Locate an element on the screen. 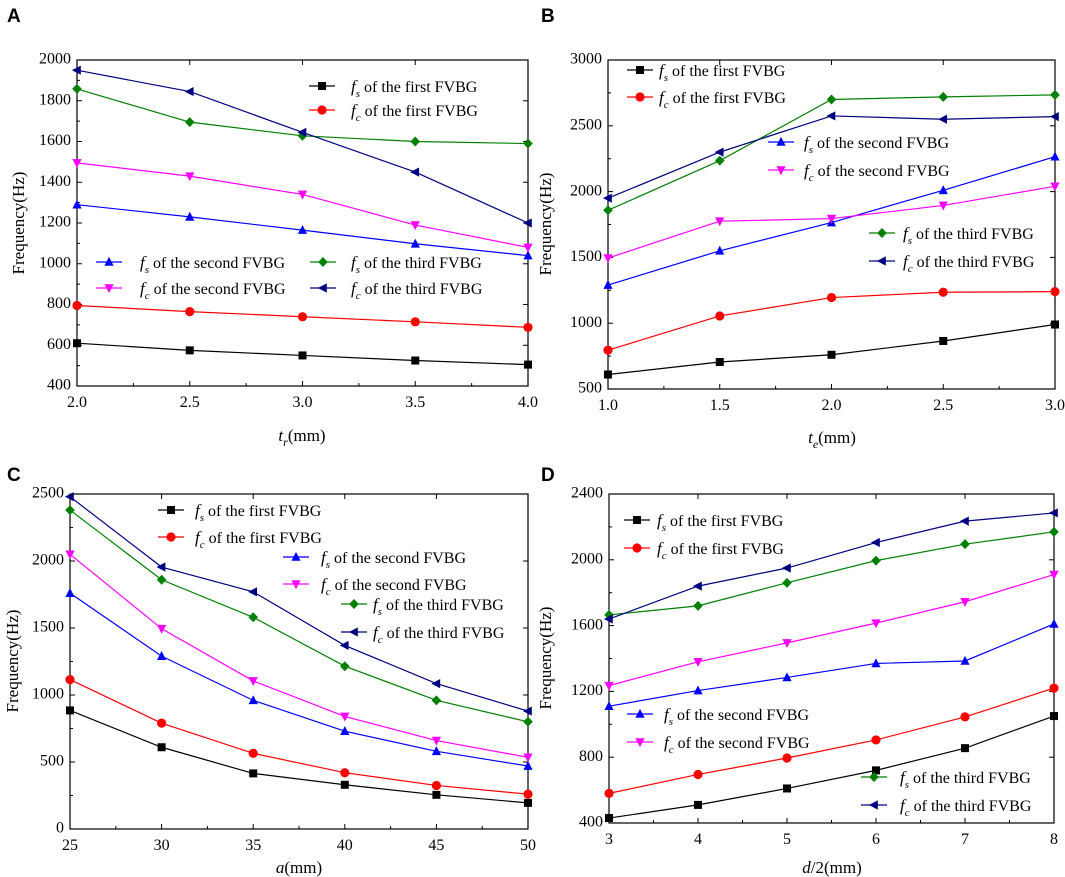  legend-label: fc of the second FVBG is located at coordinates (394, 586).